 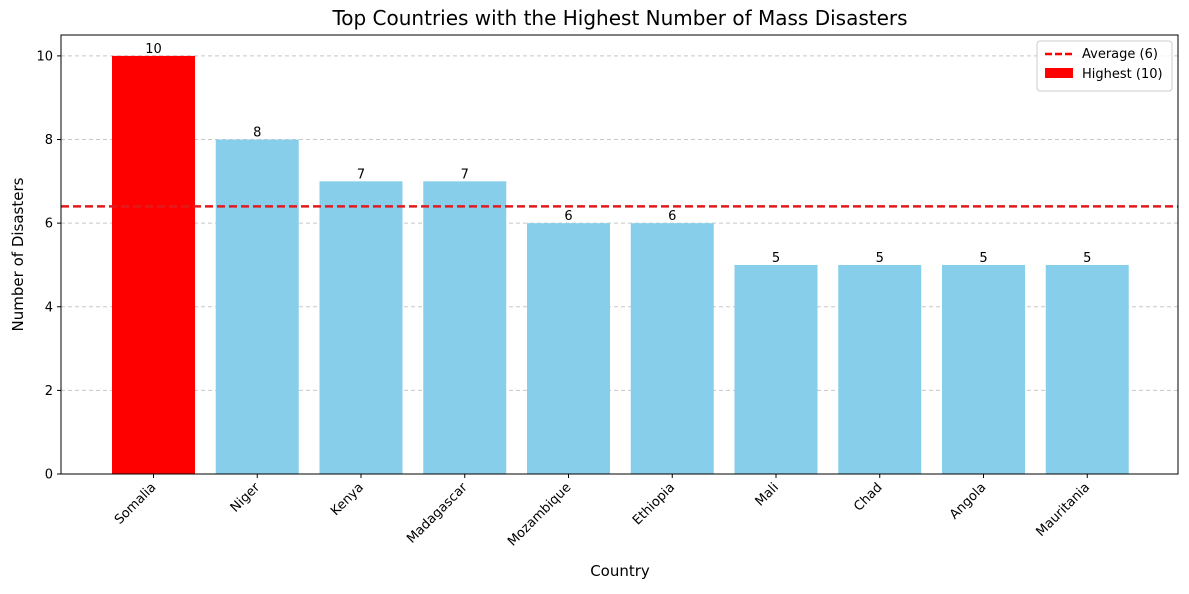 What do you see at coordinates (347, 499) in the screenshot?
I see `x-tick-label-kenya: Kenya` at bounding box center [347, 499].